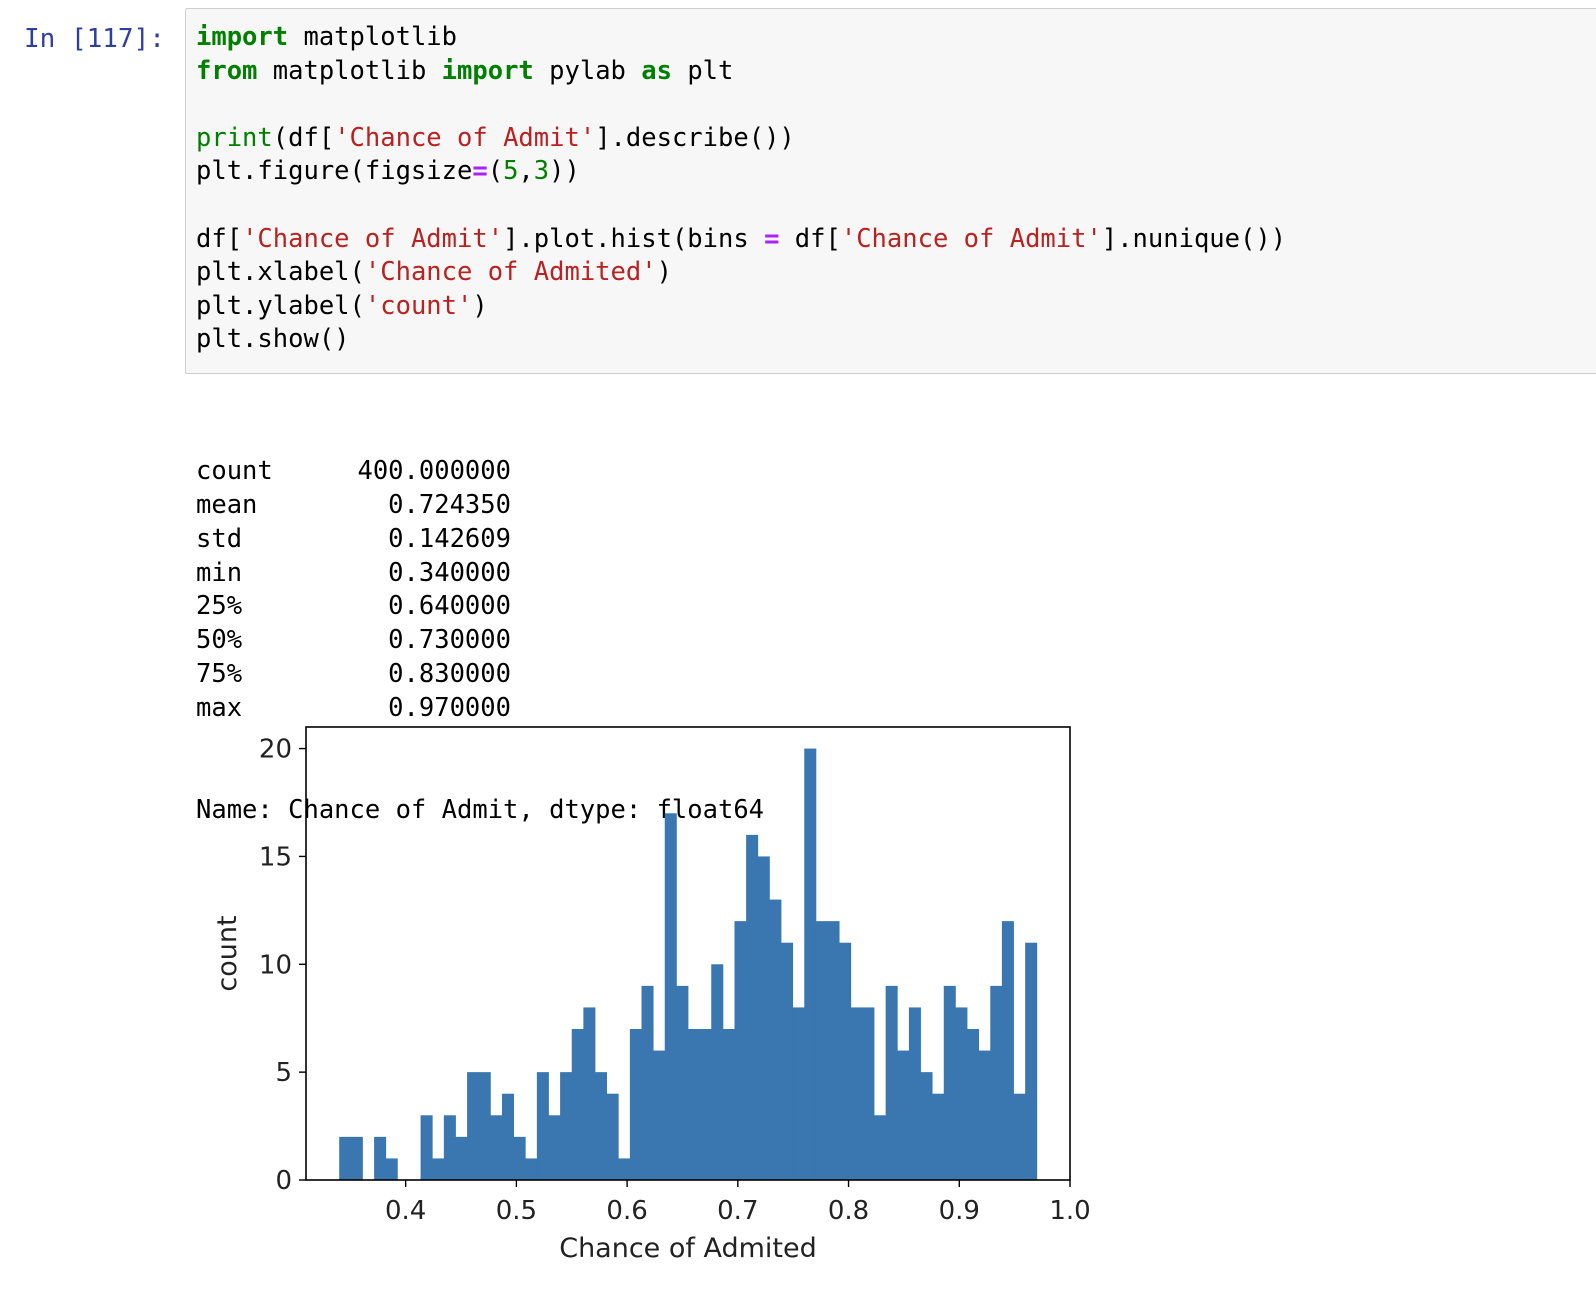 The width and height of the screenshot is (1596, 1296). Describe the element at coordinates (219, 674) in the screenshot. I see `describe-stat-label: 75%` at that location.